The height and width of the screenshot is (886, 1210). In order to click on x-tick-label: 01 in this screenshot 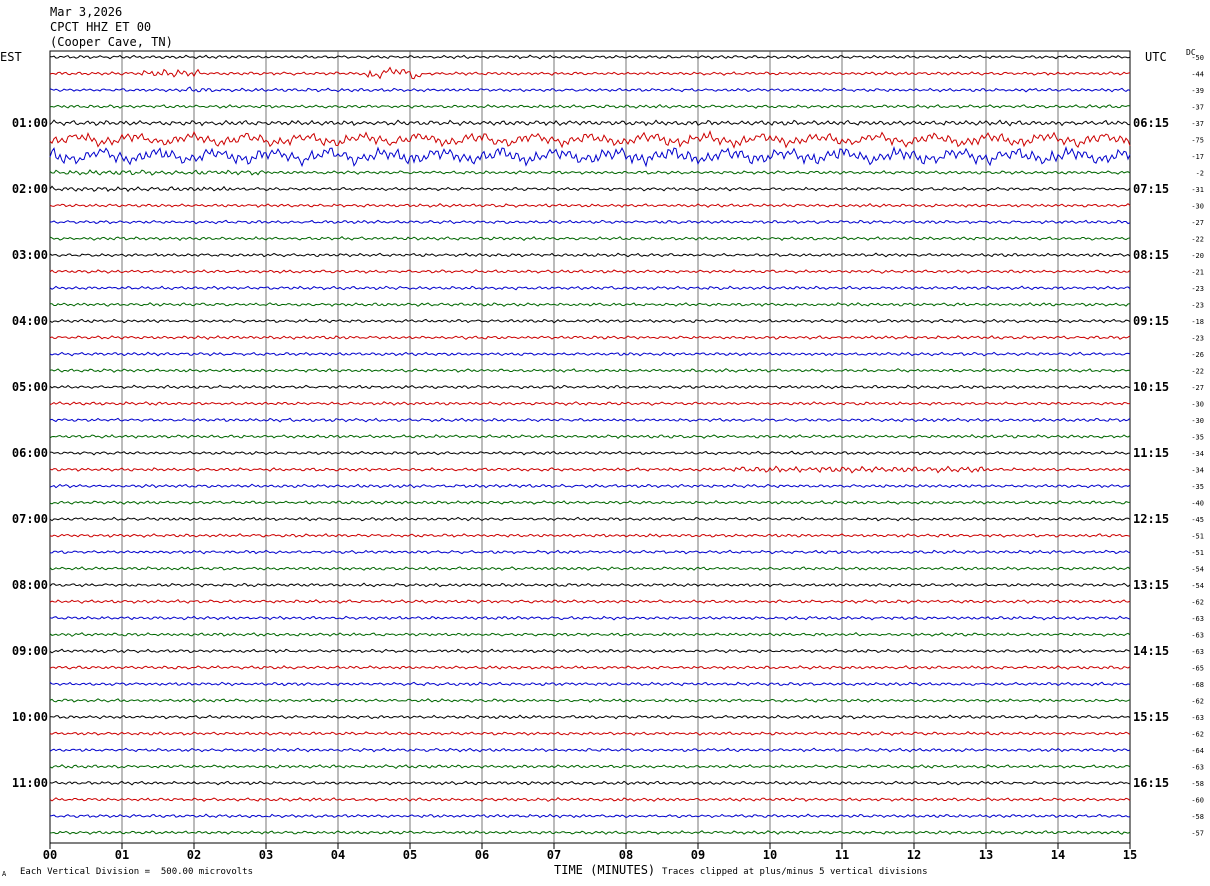, I will do `click(122, 855)`.